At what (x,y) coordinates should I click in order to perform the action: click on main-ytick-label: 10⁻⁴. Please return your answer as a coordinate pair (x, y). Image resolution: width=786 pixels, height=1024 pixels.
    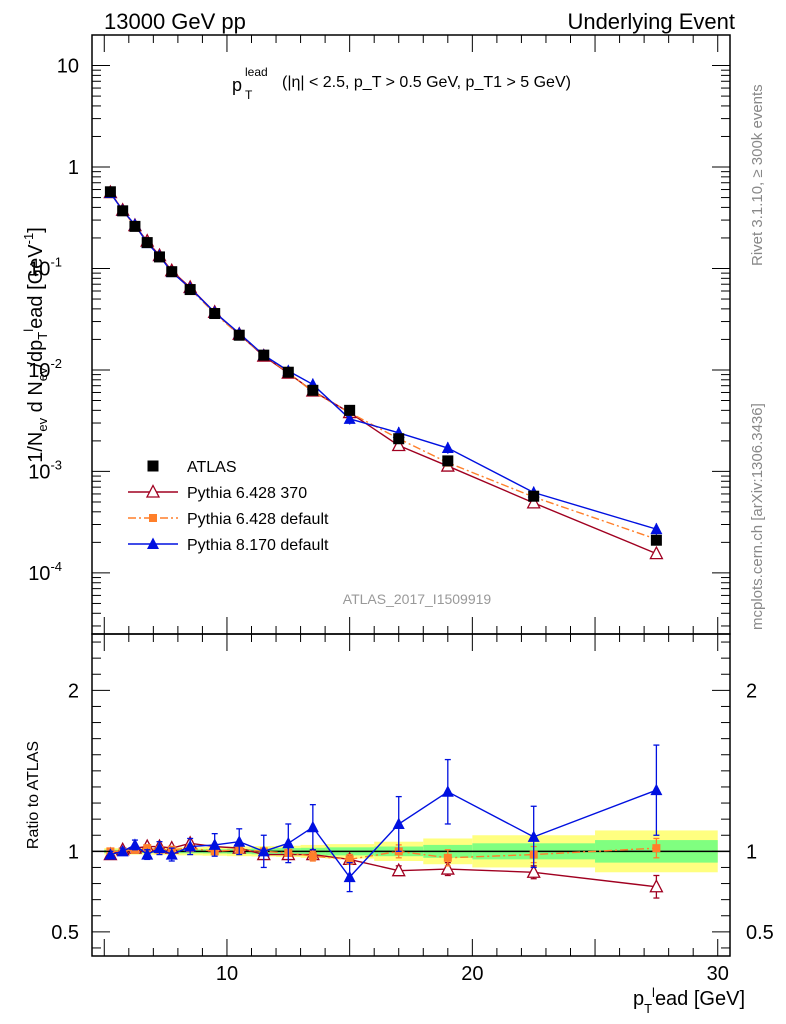
    Looking at the image, I should click on (45, 572).